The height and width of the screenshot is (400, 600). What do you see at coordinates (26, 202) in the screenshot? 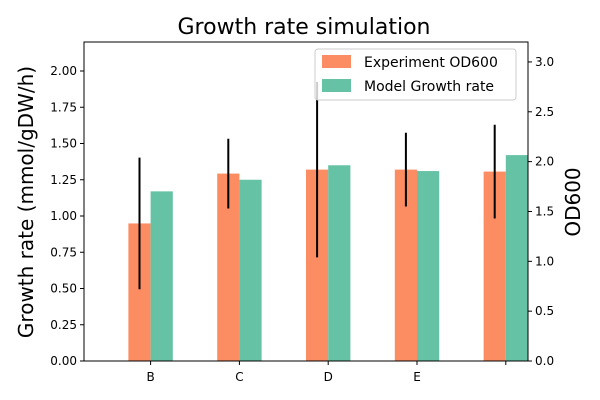
I see `left-axis-label: Growth rate (mmol/gDW/h)` at bounding box center [26, 202].